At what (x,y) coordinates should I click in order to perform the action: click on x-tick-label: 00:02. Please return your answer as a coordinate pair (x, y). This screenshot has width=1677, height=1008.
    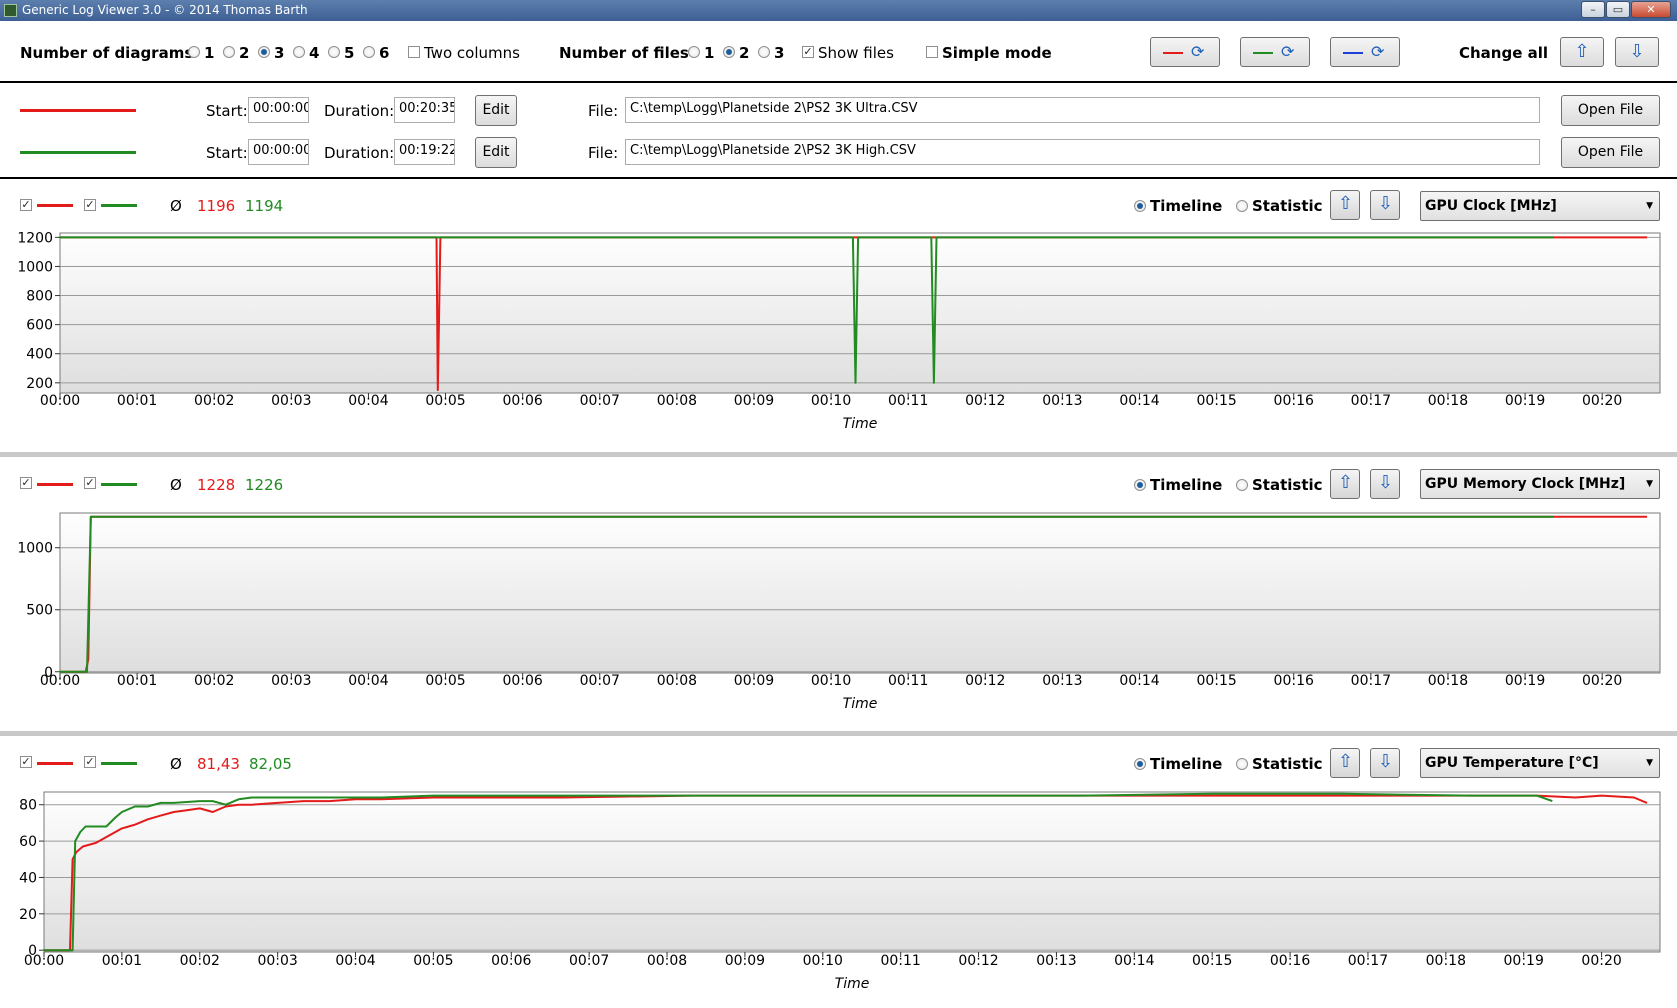
    Looking at the image, I should click on (214, 401).